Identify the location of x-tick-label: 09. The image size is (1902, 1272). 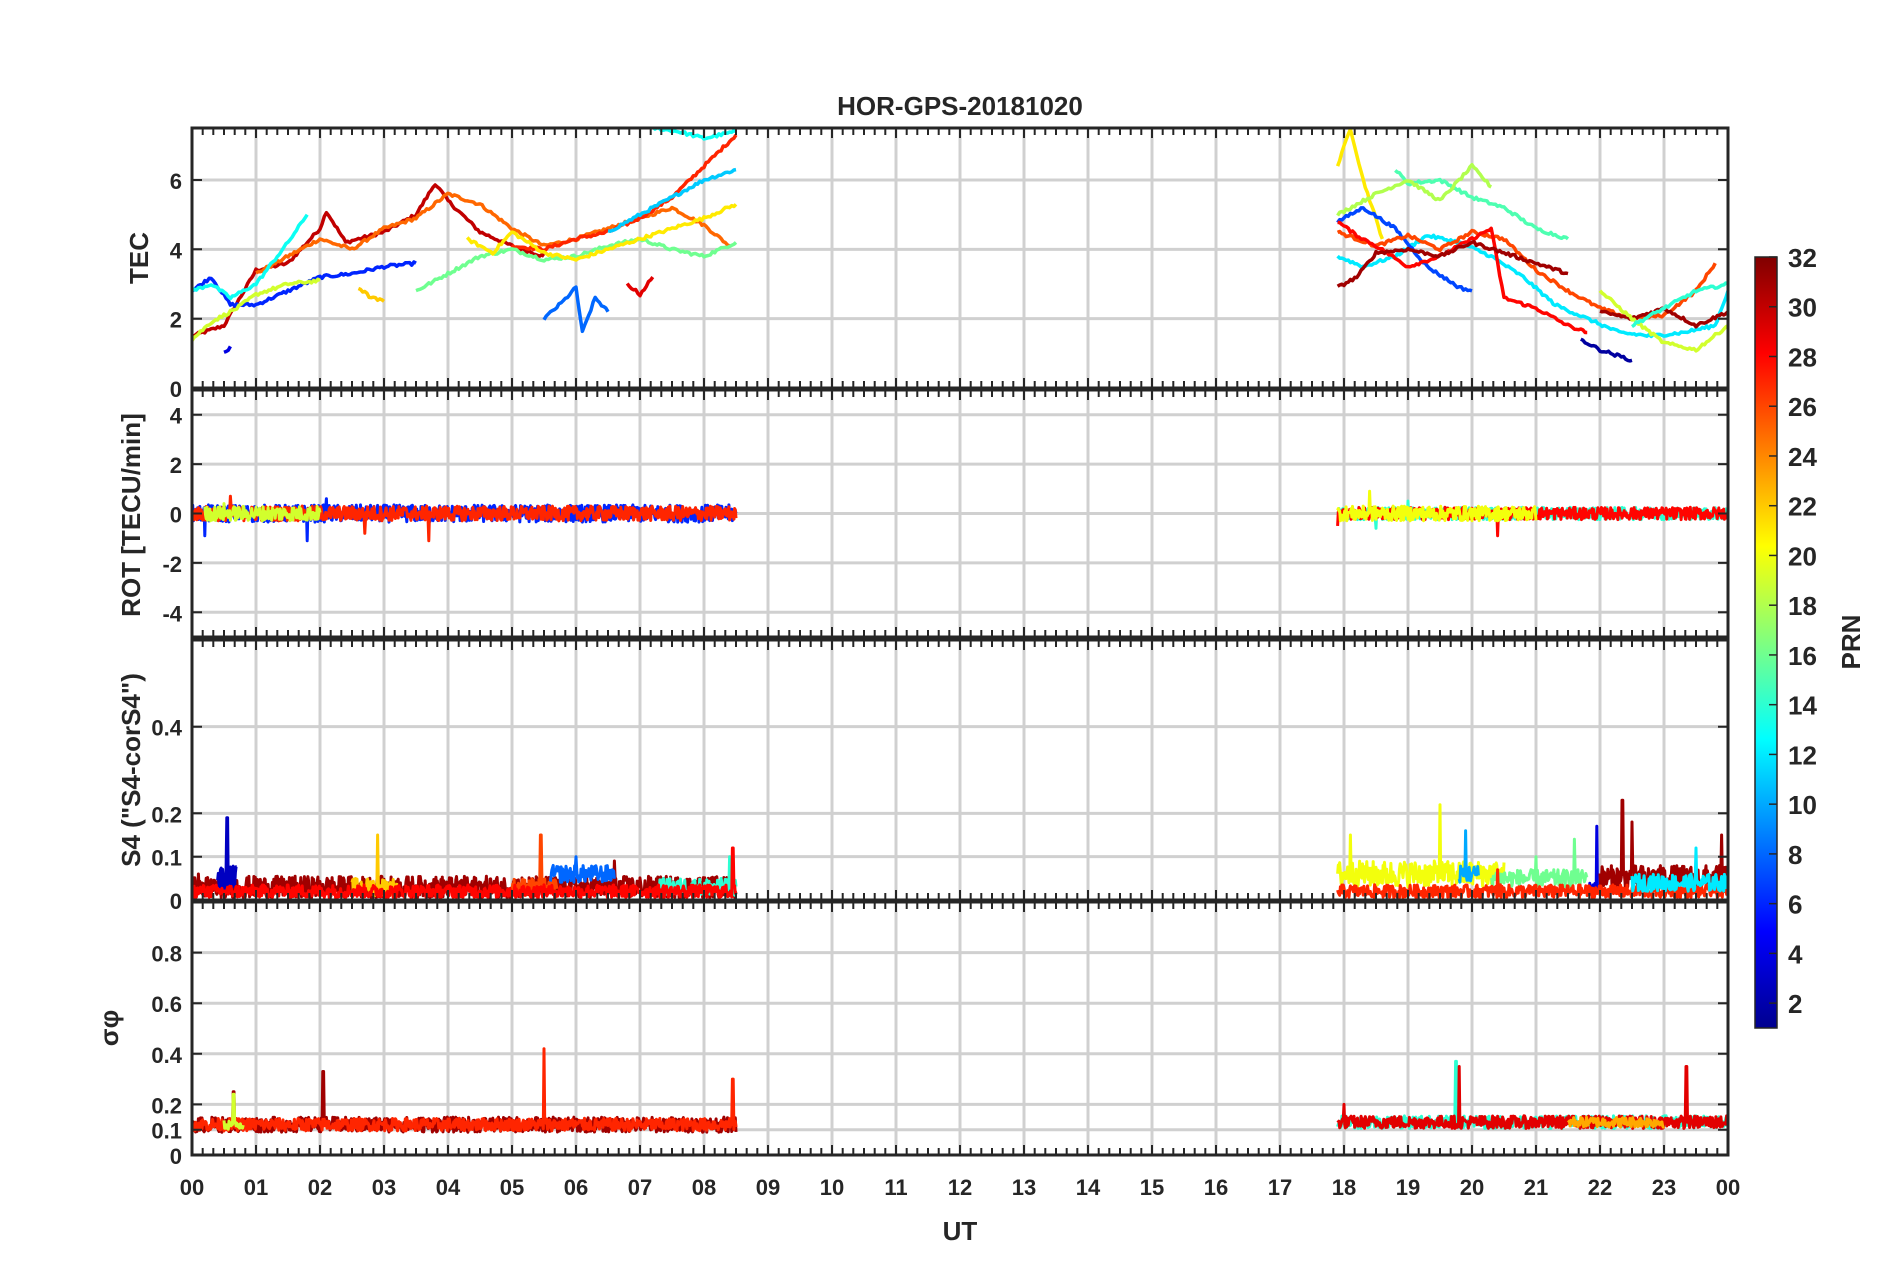
(768, 1187).